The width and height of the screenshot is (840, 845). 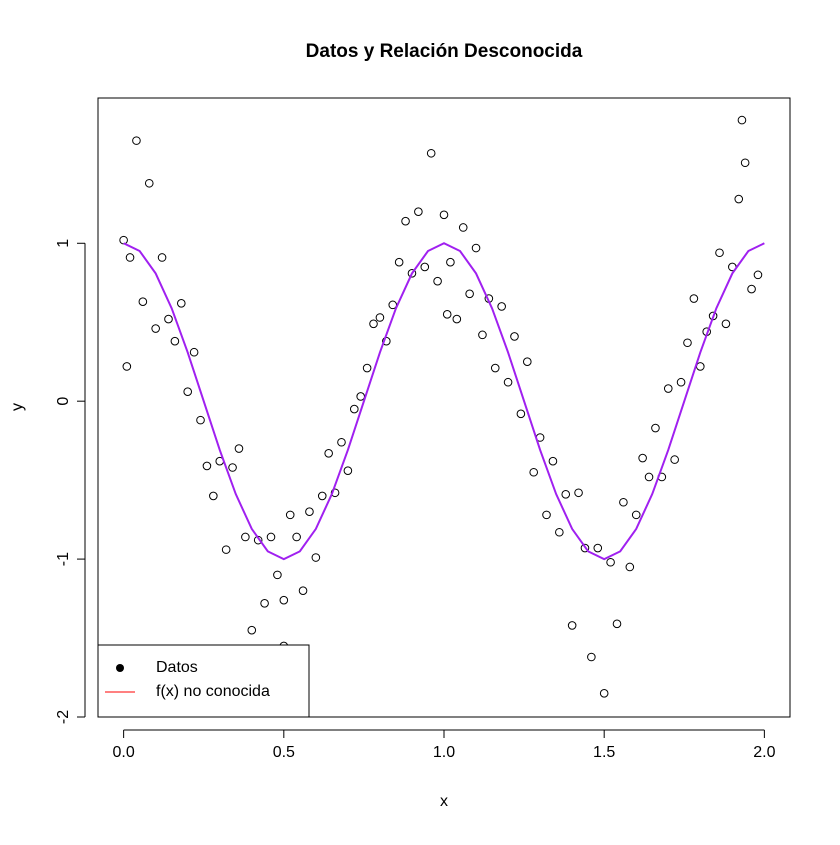 What do you see at coordinates (604, 752) in the screenshot?
I see `x-tick-label: 1.5` at bounding box center [604, 752].